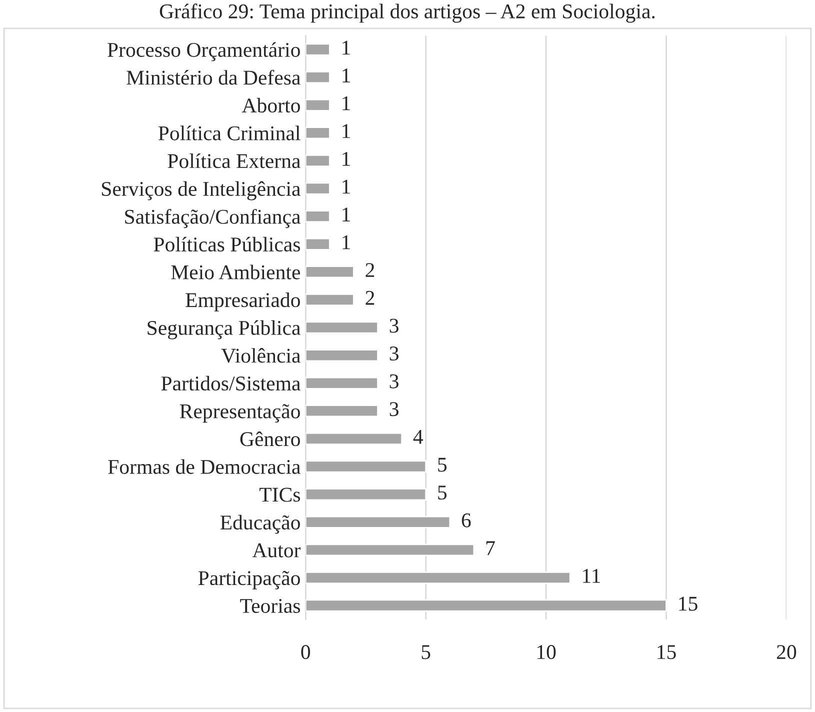  I want to click on y-tick-label: TICs, so click(279, 495).